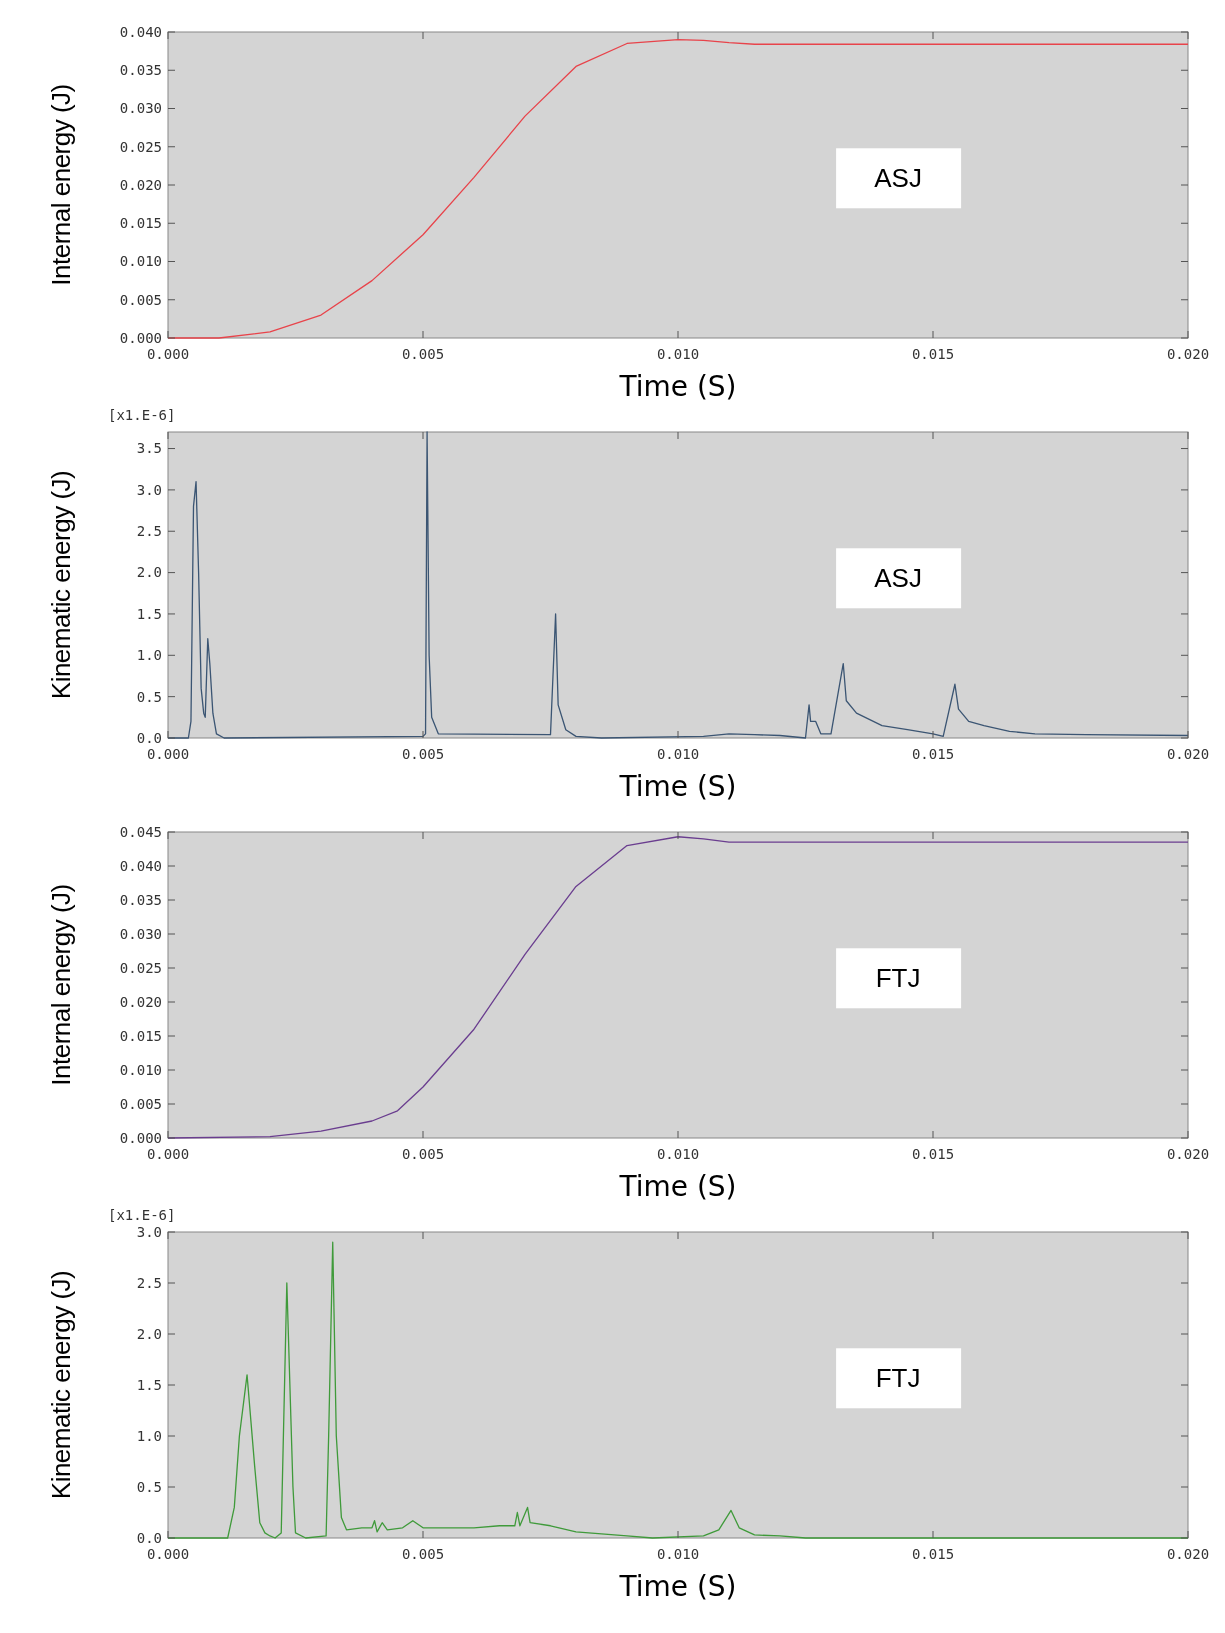 This screenshot has height=1633, width=1225. Describe the element at coordinates (149, 448) in the screenshot. I see `y-tick-label: 3.5` at that location.